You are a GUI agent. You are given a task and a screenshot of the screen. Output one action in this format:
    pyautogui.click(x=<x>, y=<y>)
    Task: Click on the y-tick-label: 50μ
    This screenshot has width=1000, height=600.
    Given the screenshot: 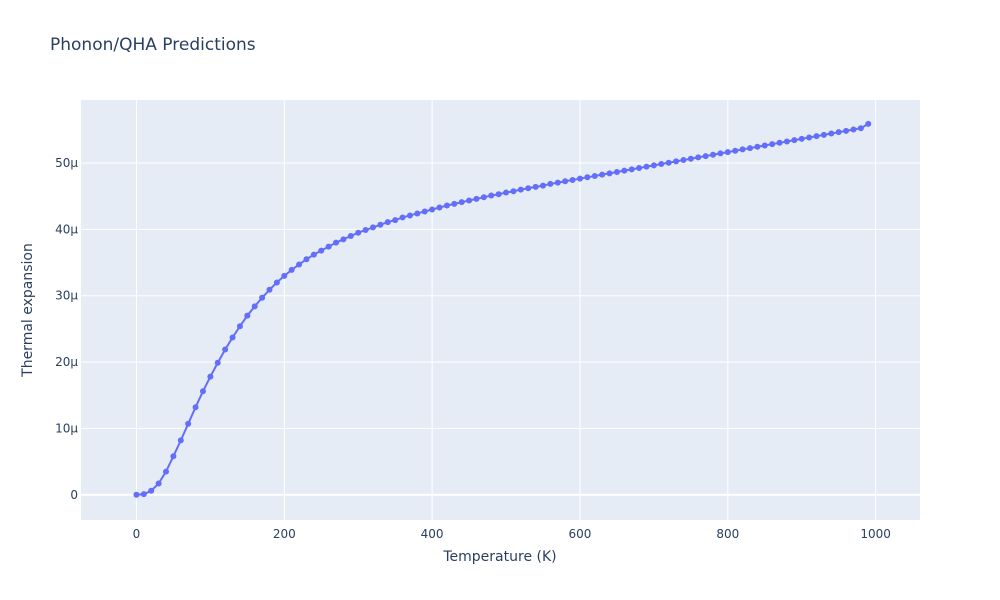 What is the action you would take?
    pyautogui.click(x=66, y=163)
    